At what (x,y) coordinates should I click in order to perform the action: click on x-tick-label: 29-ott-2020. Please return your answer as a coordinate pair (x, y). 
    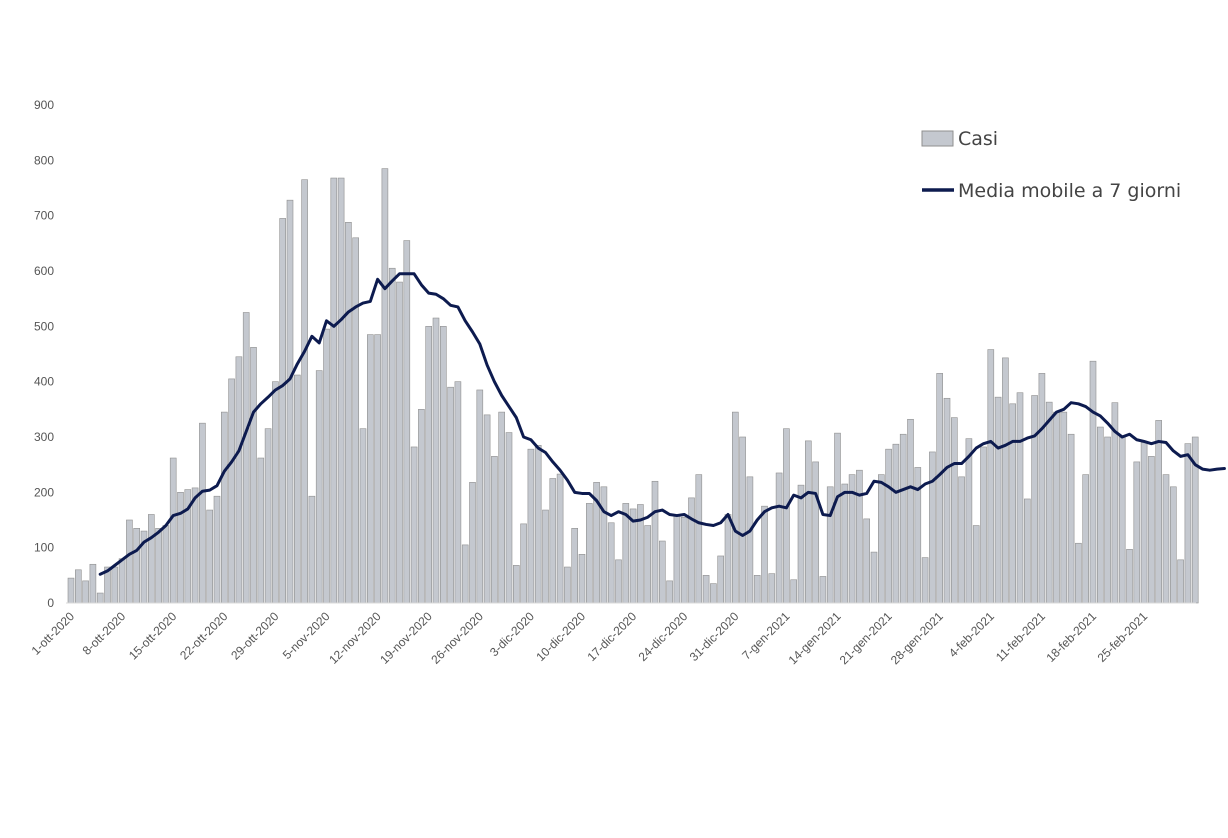
    Looking at the image, I should click on (255, 636).